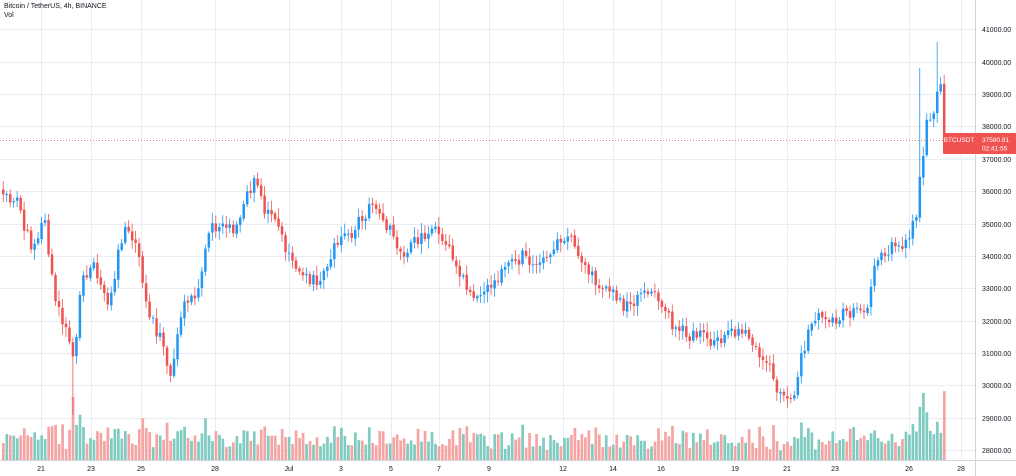 This screenshot has height=476, width=1016. Describe the element at coordinates (55, 6) in the screenshot. I see `symbol-title: Bitcoin / TetherUS, 4h, BINANCE` at that location.